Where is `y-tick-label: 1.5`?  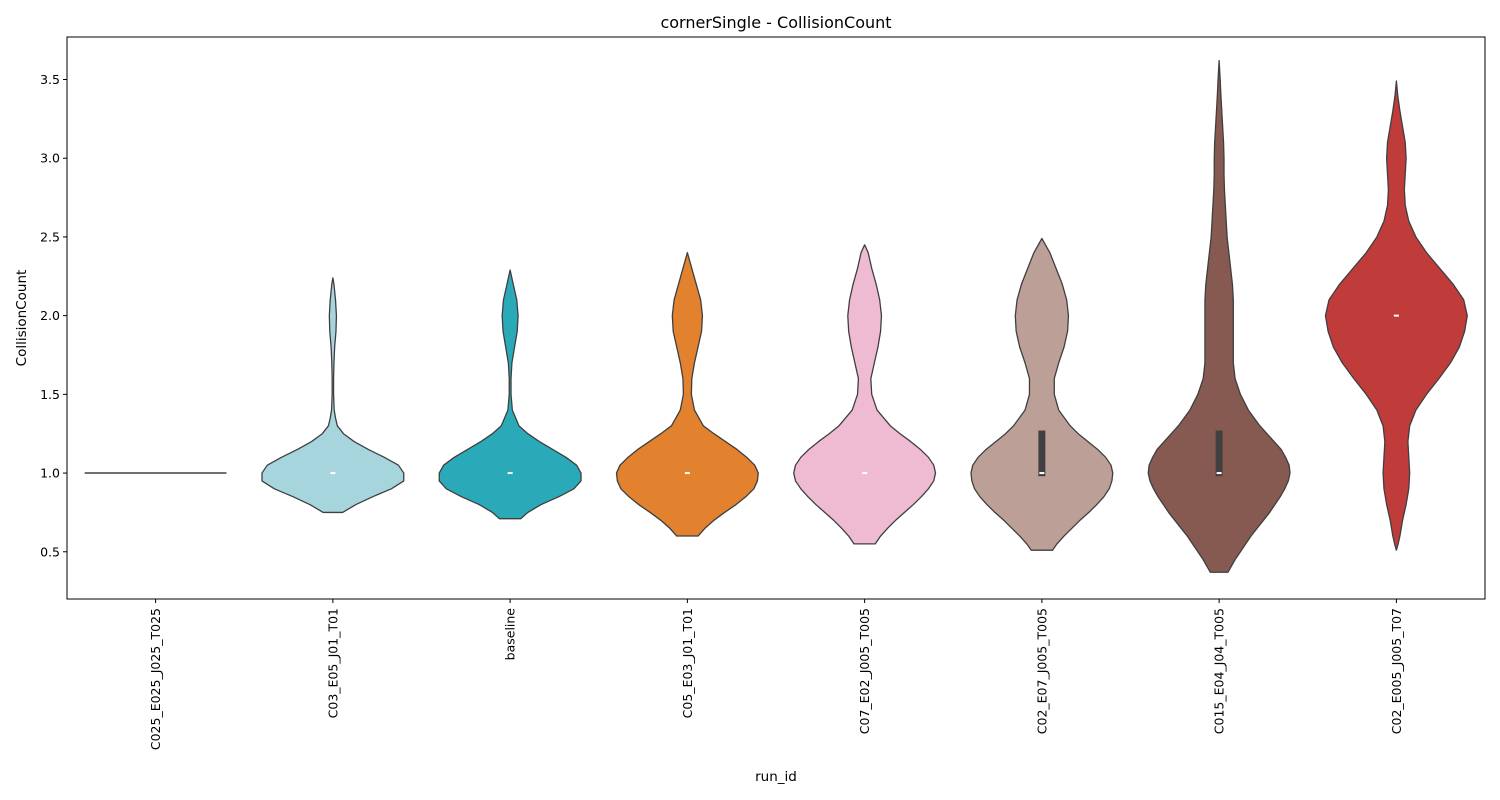 y-tick-label: 1.5 is located at coordinates (50, 394).